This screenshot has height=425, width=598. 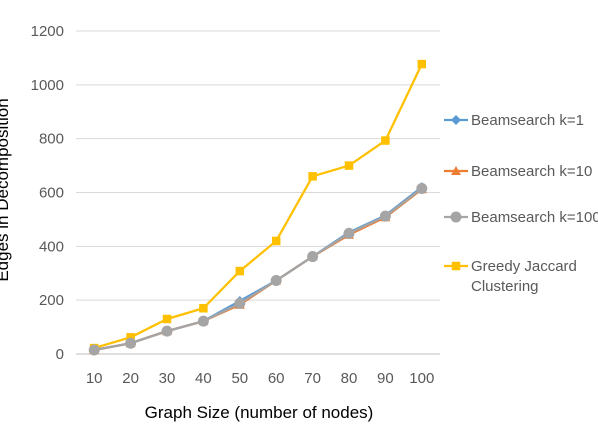 I want to click on y-tick-label: 1000, so click(x=47, y=85).